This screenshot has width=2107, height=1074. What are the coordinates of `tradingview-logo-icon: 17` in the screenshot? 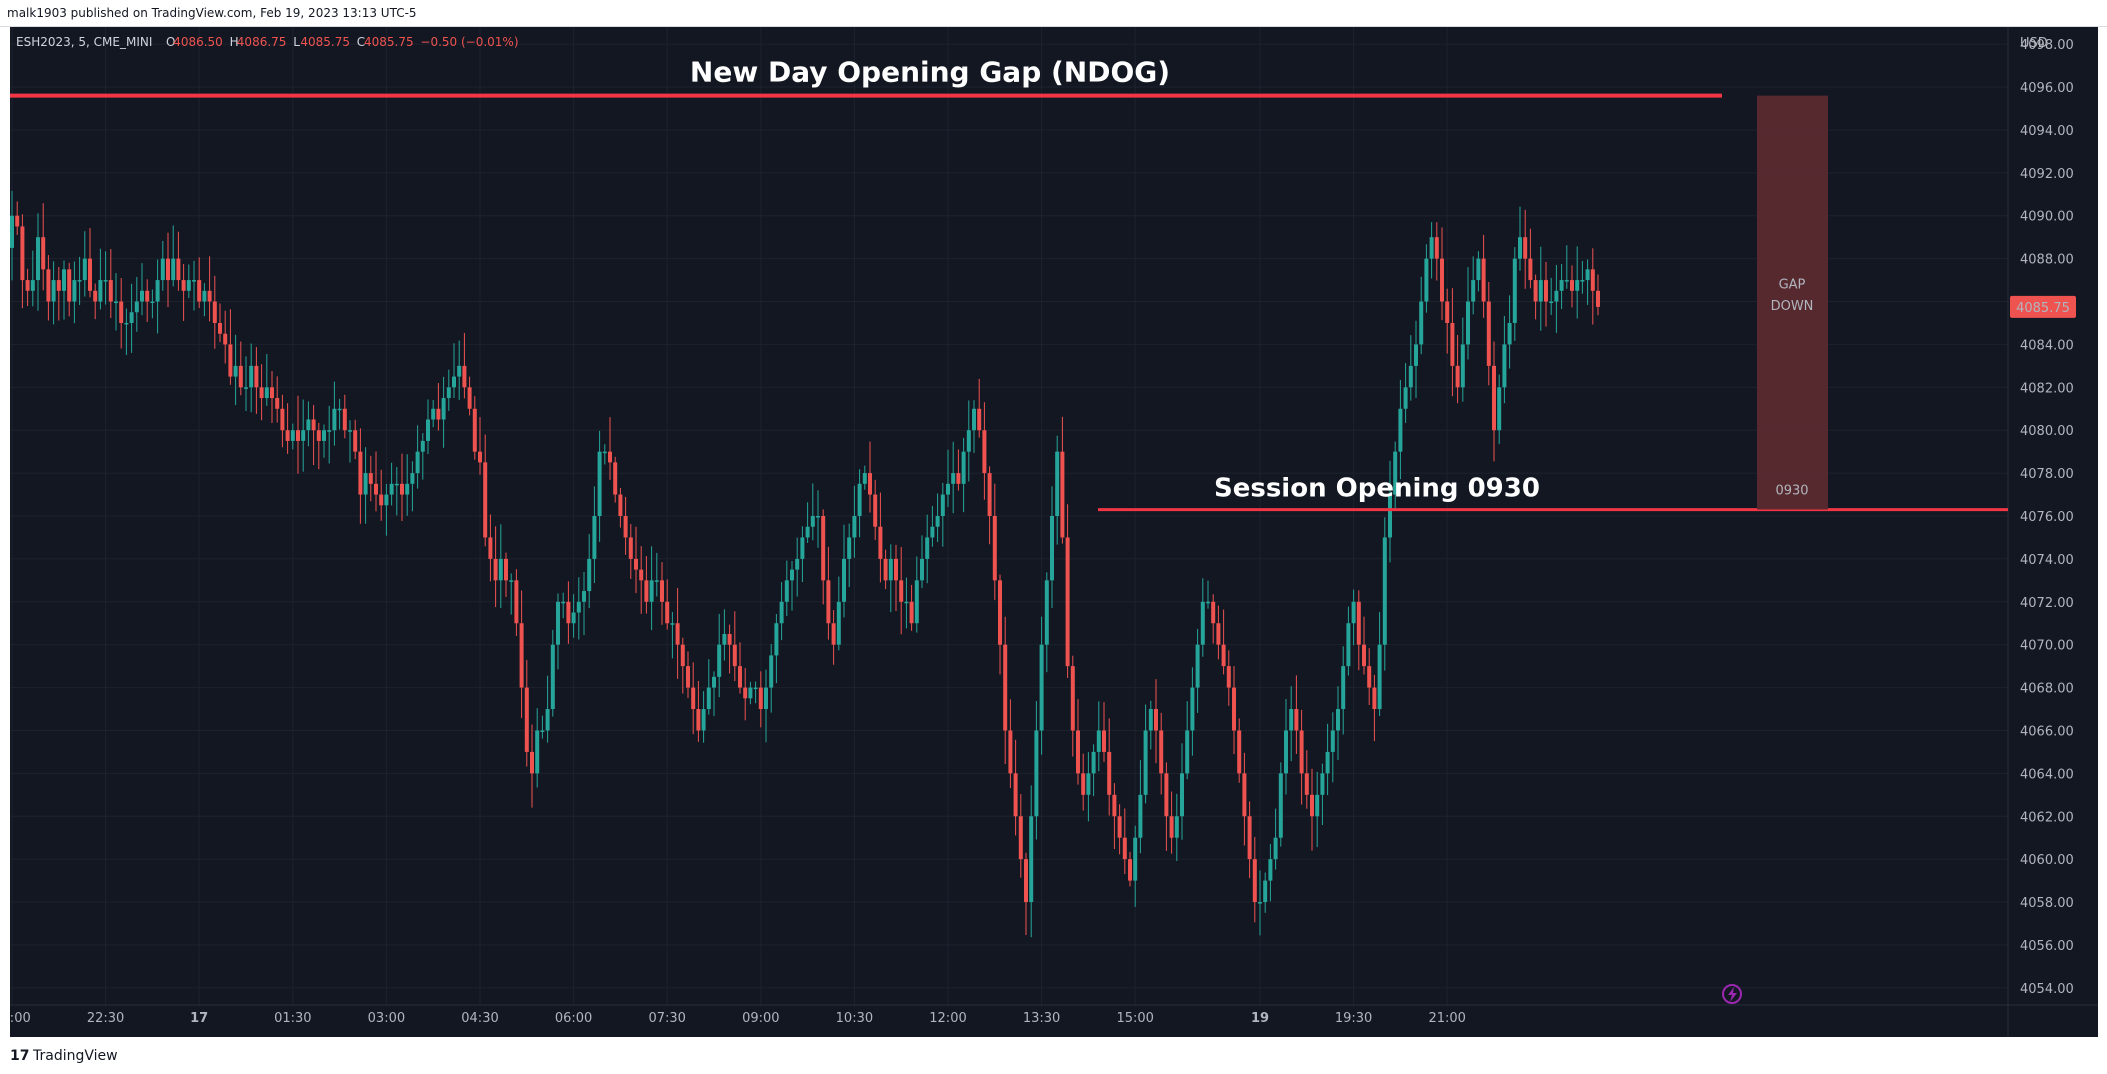 It's located at (20, 1056).